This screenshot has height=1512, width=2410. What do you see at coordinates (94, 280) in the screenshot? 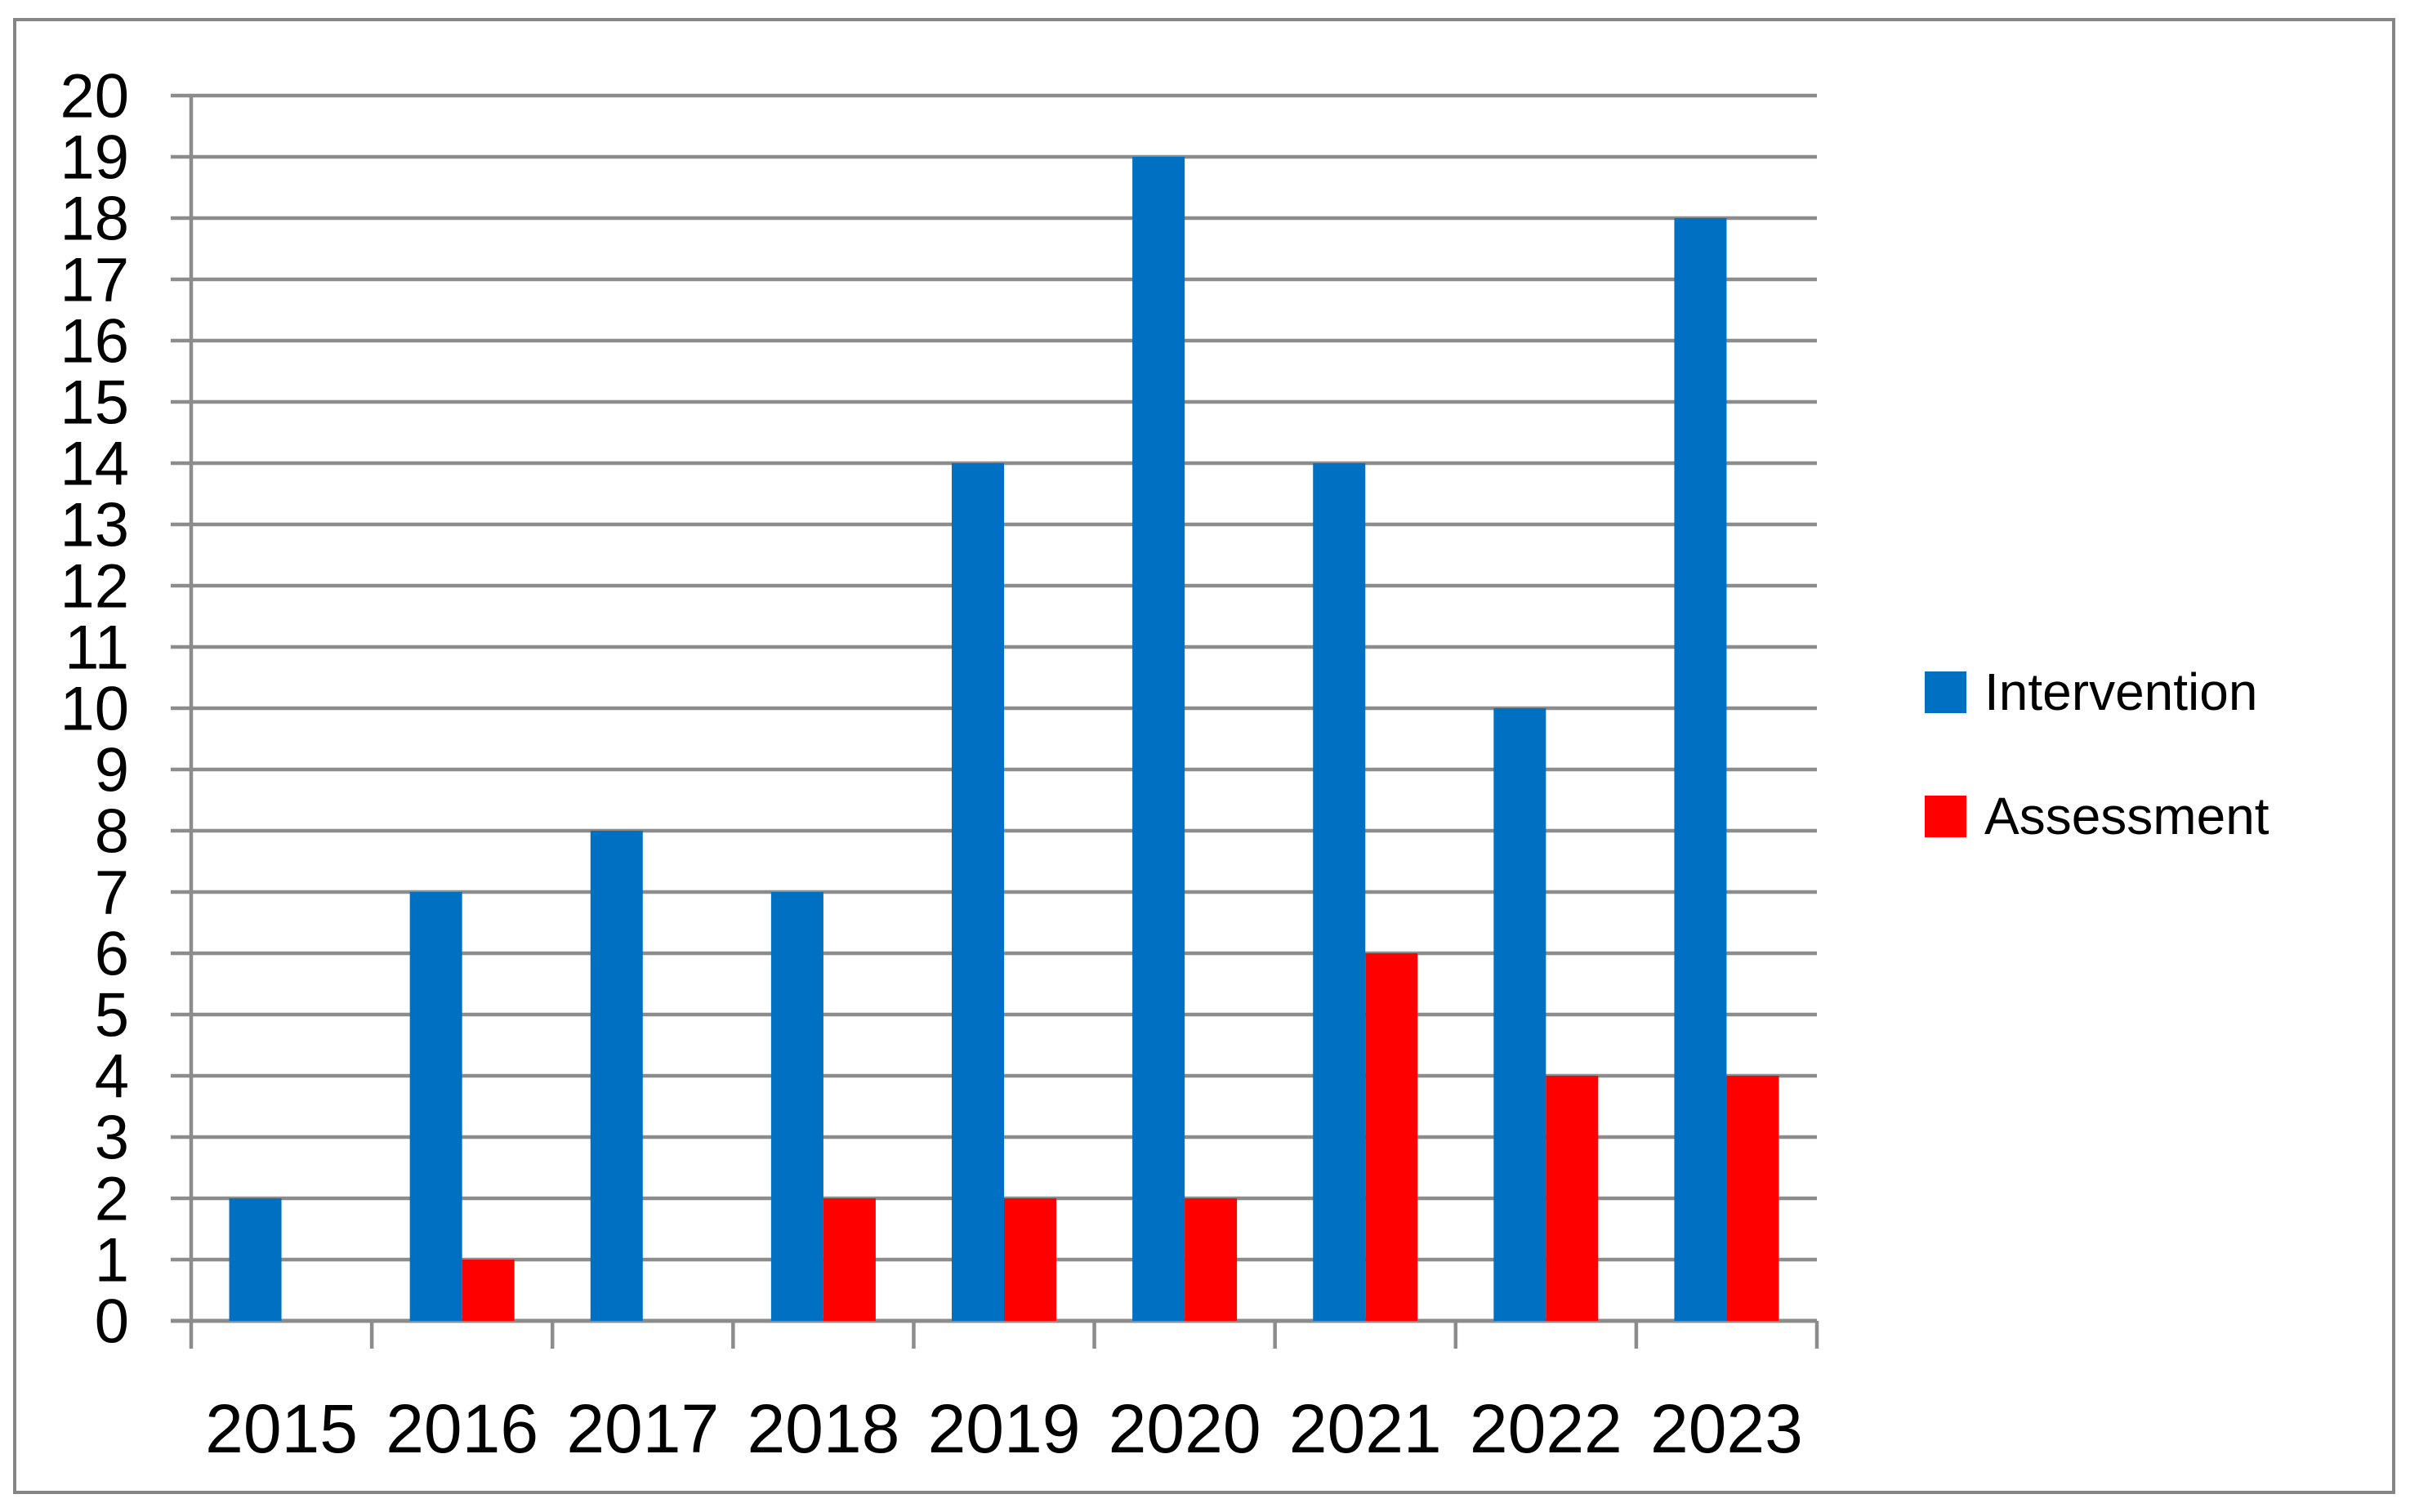
I see `y-tick-label-17: 17` at bounding box center [94, 280].